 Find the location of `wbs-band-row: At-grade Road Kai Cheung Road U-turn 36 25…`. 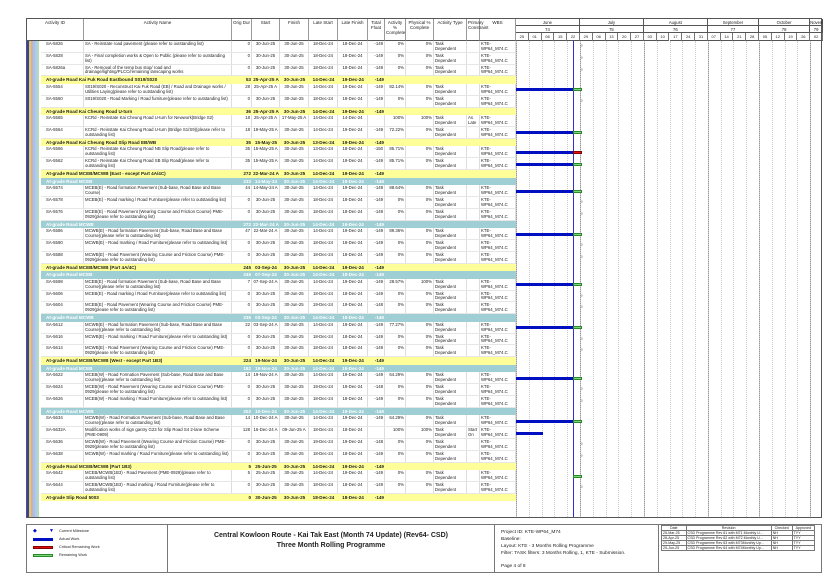

wbs-band-row: At-grade Road Kai Cheung Road U-turn 36 25… is located at coordinates (271, 111).